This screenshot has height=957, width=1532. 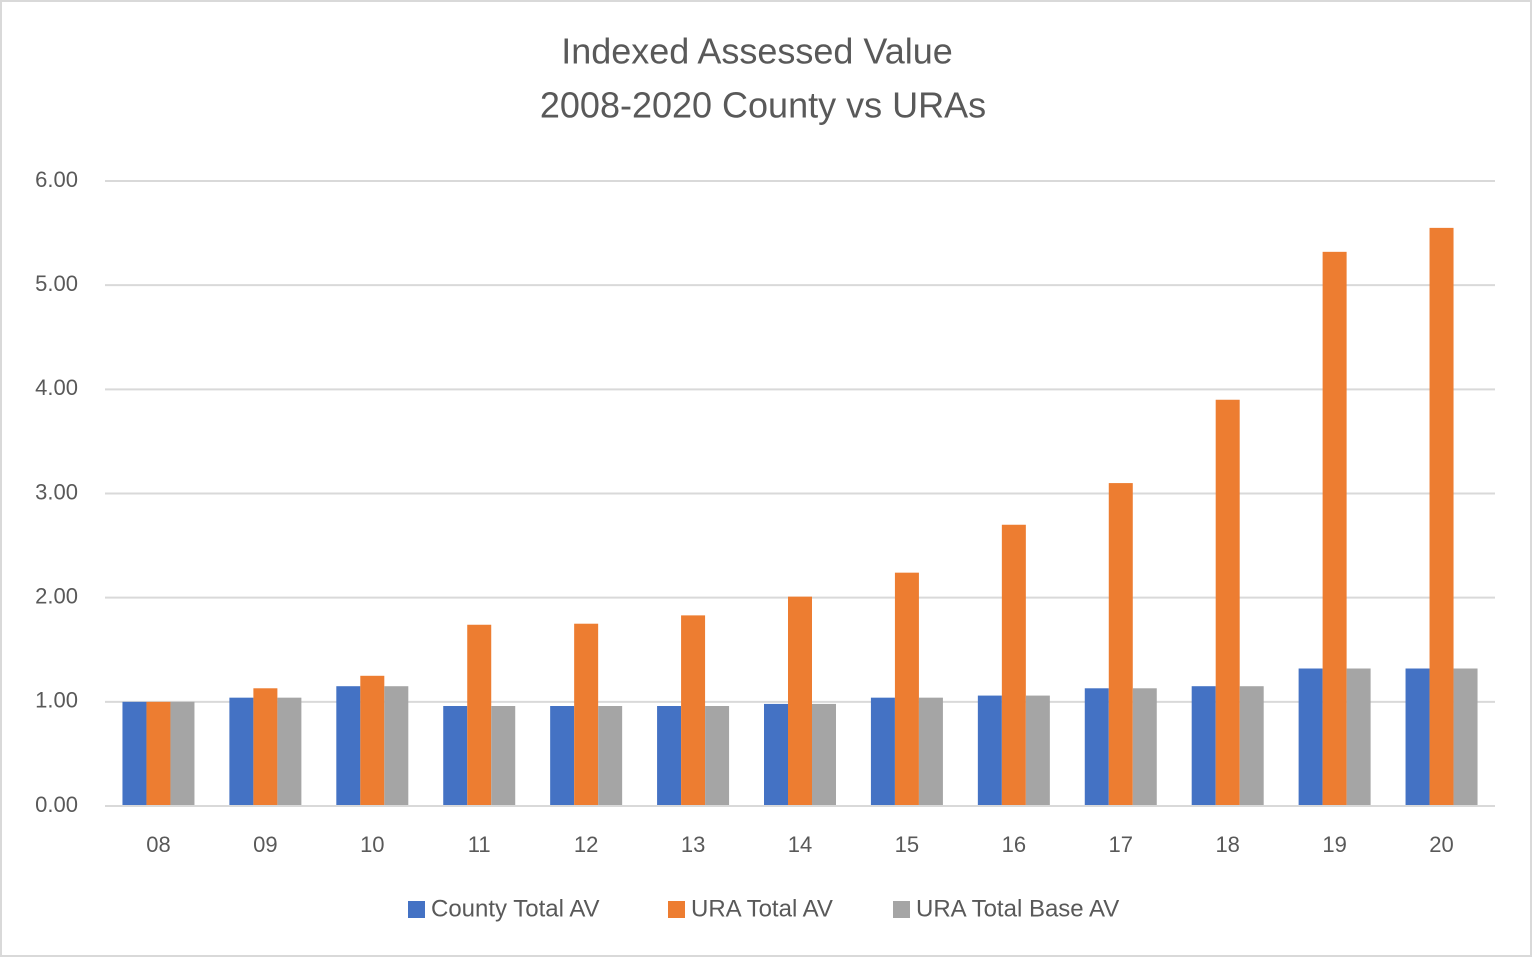 What do you see at coordinates (907, 844) in the screenshot?
I see `x-tick-label: 15` at bounding box center [907, 844].